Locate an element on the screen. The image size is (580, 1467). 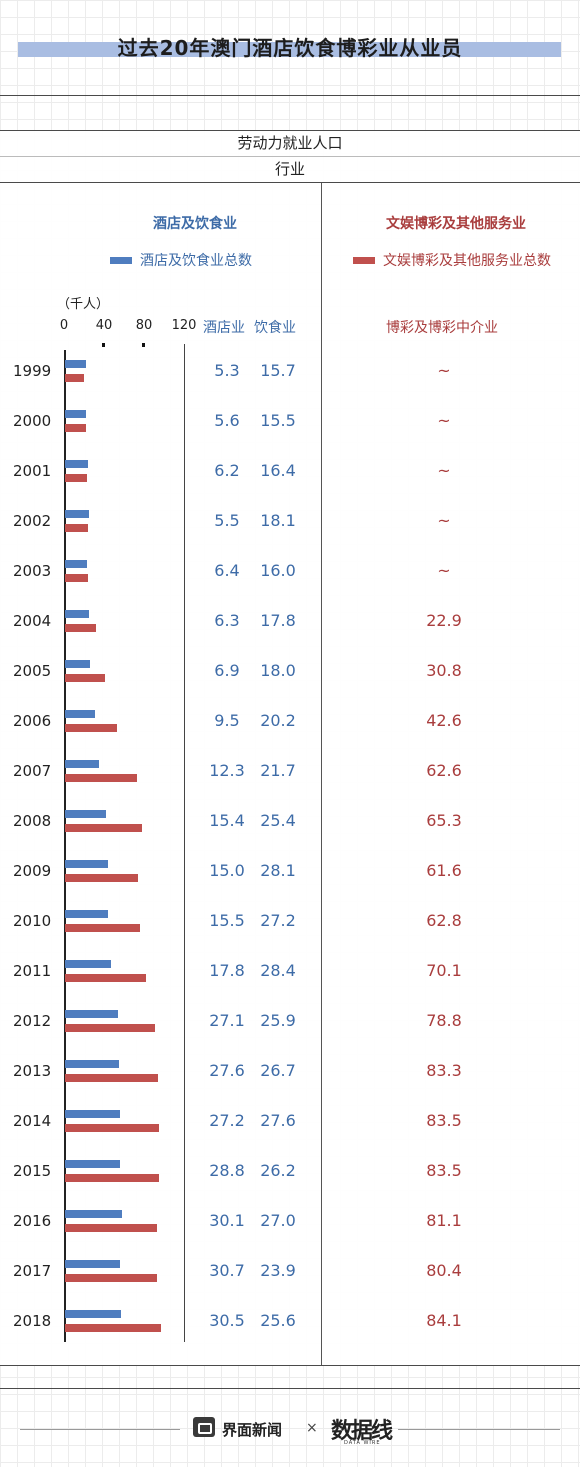
value-food: 25.4 is located at coordinates (278, 820).